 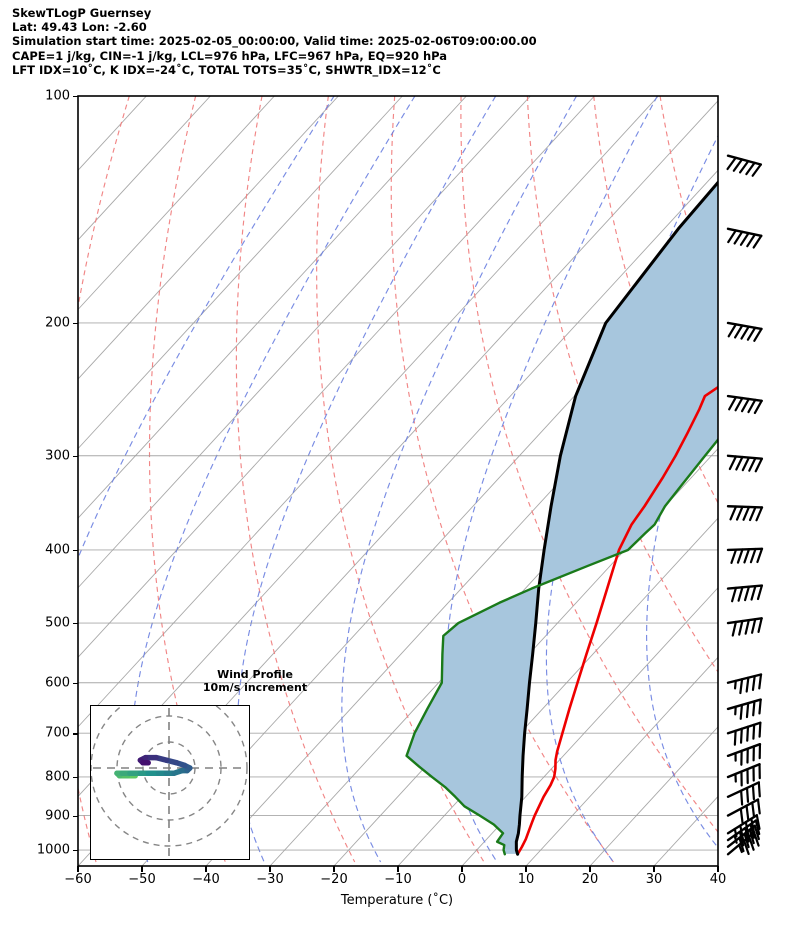 I want to click on parcel-path, so click(x=617, y=620).